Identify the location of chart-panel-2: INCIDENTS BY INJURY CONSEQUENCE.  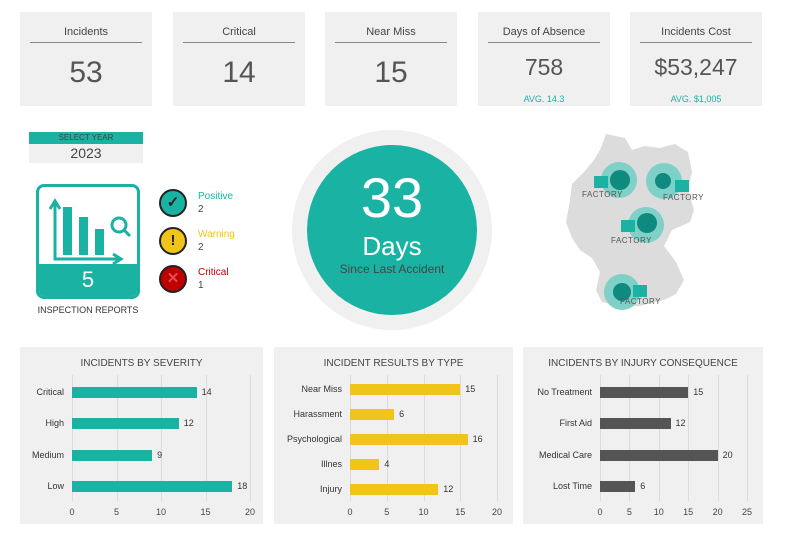
(643, 435).